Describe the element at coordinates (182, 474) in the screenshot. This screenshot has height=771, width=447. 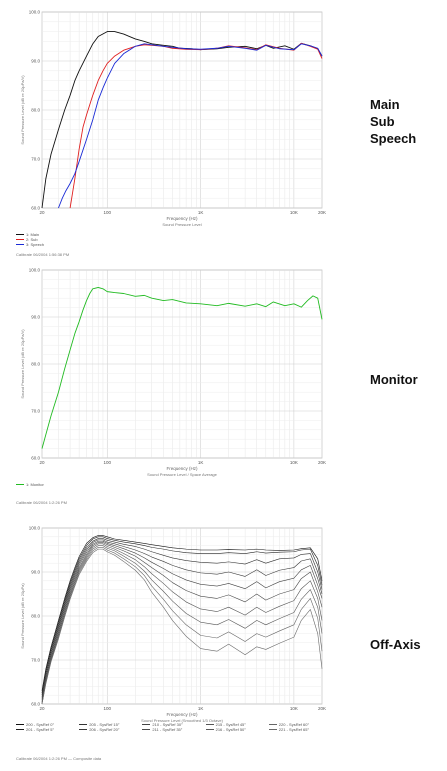
I see `chart-subtitle: Sound Pressure Level / Space Average` at that location.